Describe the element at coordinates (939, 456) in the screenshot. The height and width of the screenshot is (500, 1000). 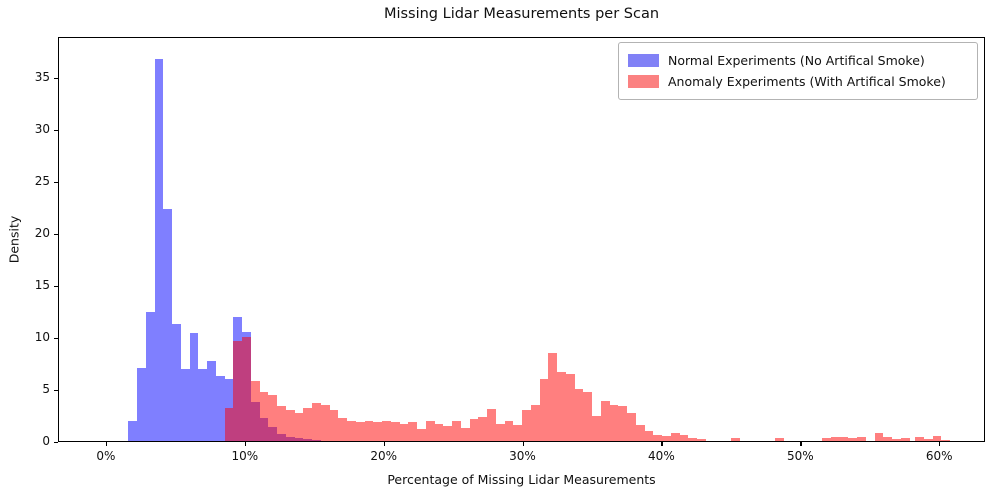
I see `x-tick-label: 60%` at that location.